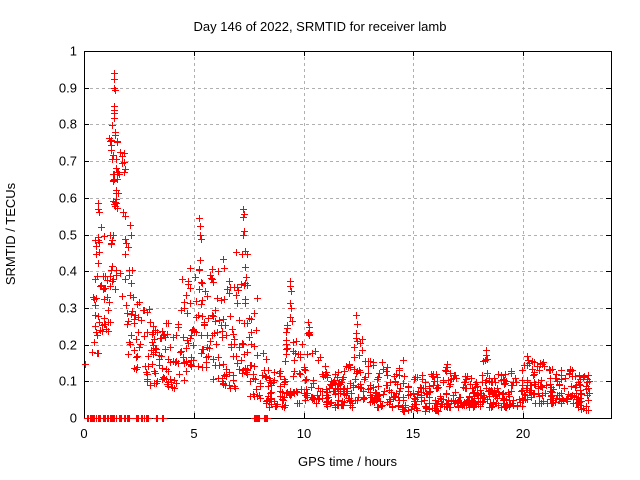  What do you see at coordinates (68, 198) in the screenshot?
I see `y-tick-label: 0.6` at bounding box center [68, 198].